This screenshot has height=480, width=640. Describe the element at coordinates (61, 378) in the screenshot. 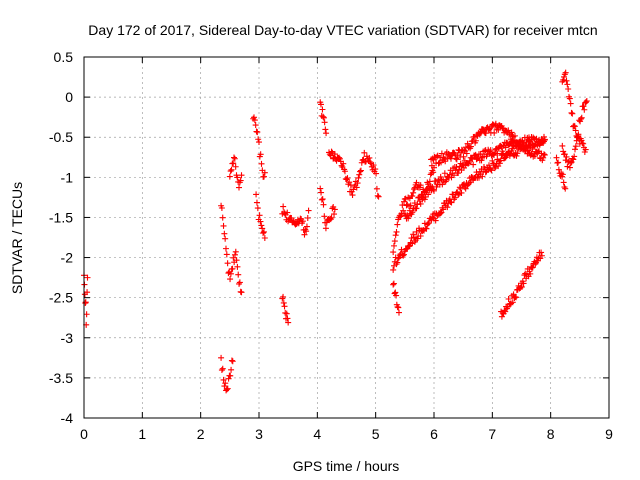

I see `y-tick-label: -3.5` at that location.